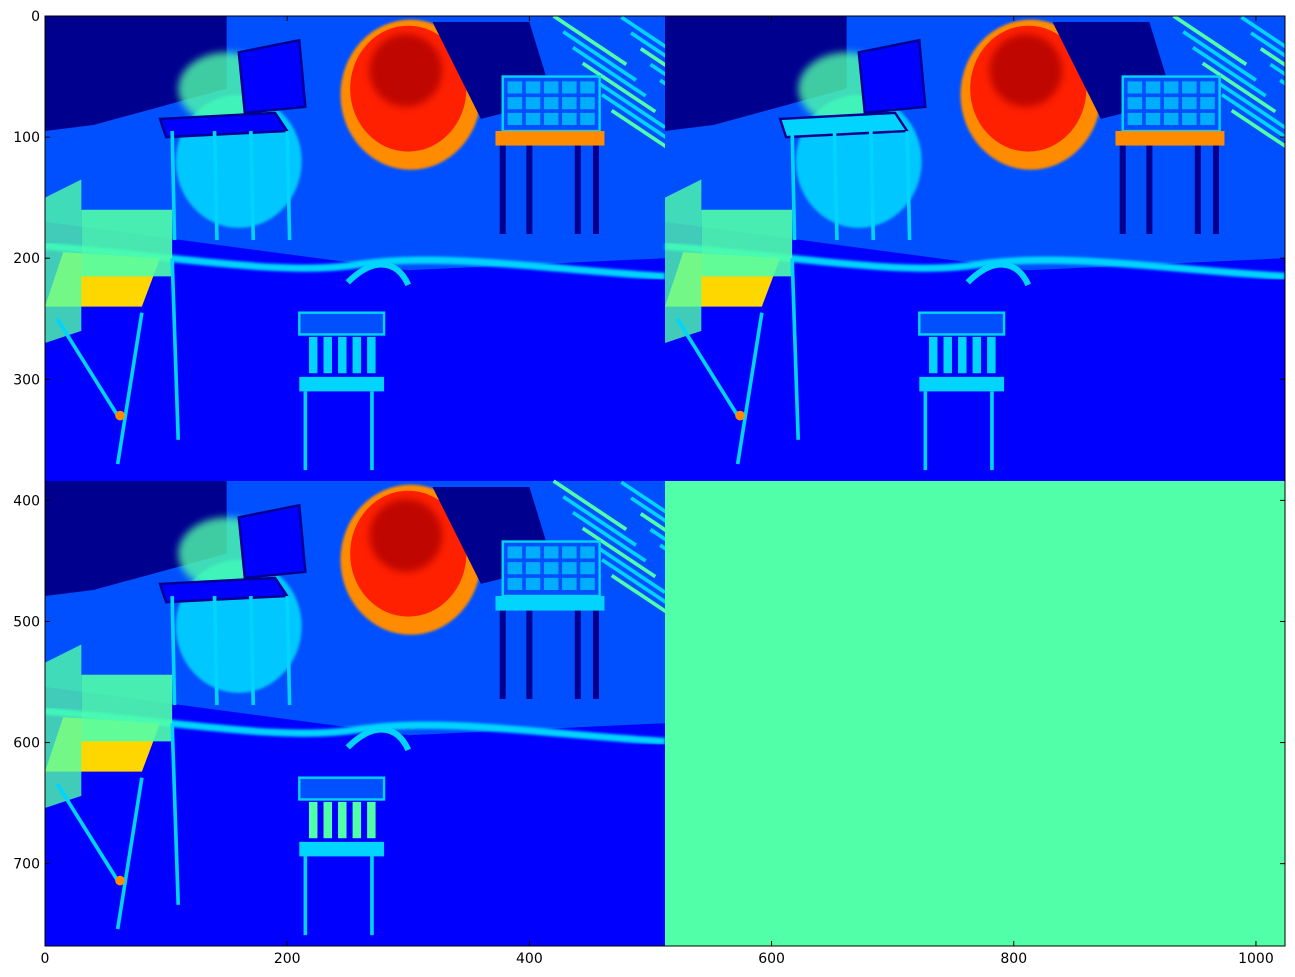 Image resolution: width=1295 pixels, height=977 pixels. What do you see at coordinates (26, 865) in the screenshot?
I see `y-tick-label: 700` at bounding box center [26, 865].